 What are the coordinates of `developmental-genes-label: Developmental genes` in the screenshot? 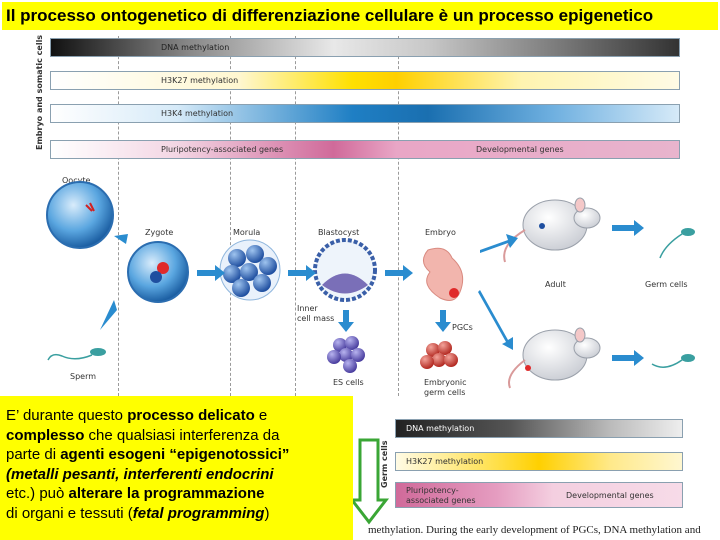 It's located at (520, 149).